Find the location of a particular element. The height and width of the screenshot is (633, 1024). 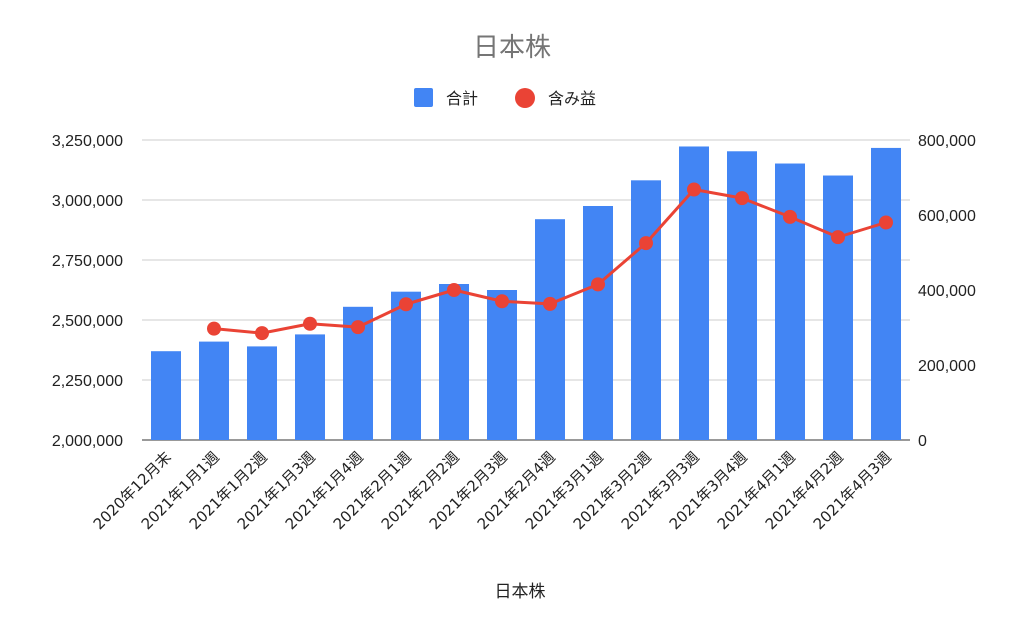

legend-label-total: 合計 is located at coordinates (462, 98).